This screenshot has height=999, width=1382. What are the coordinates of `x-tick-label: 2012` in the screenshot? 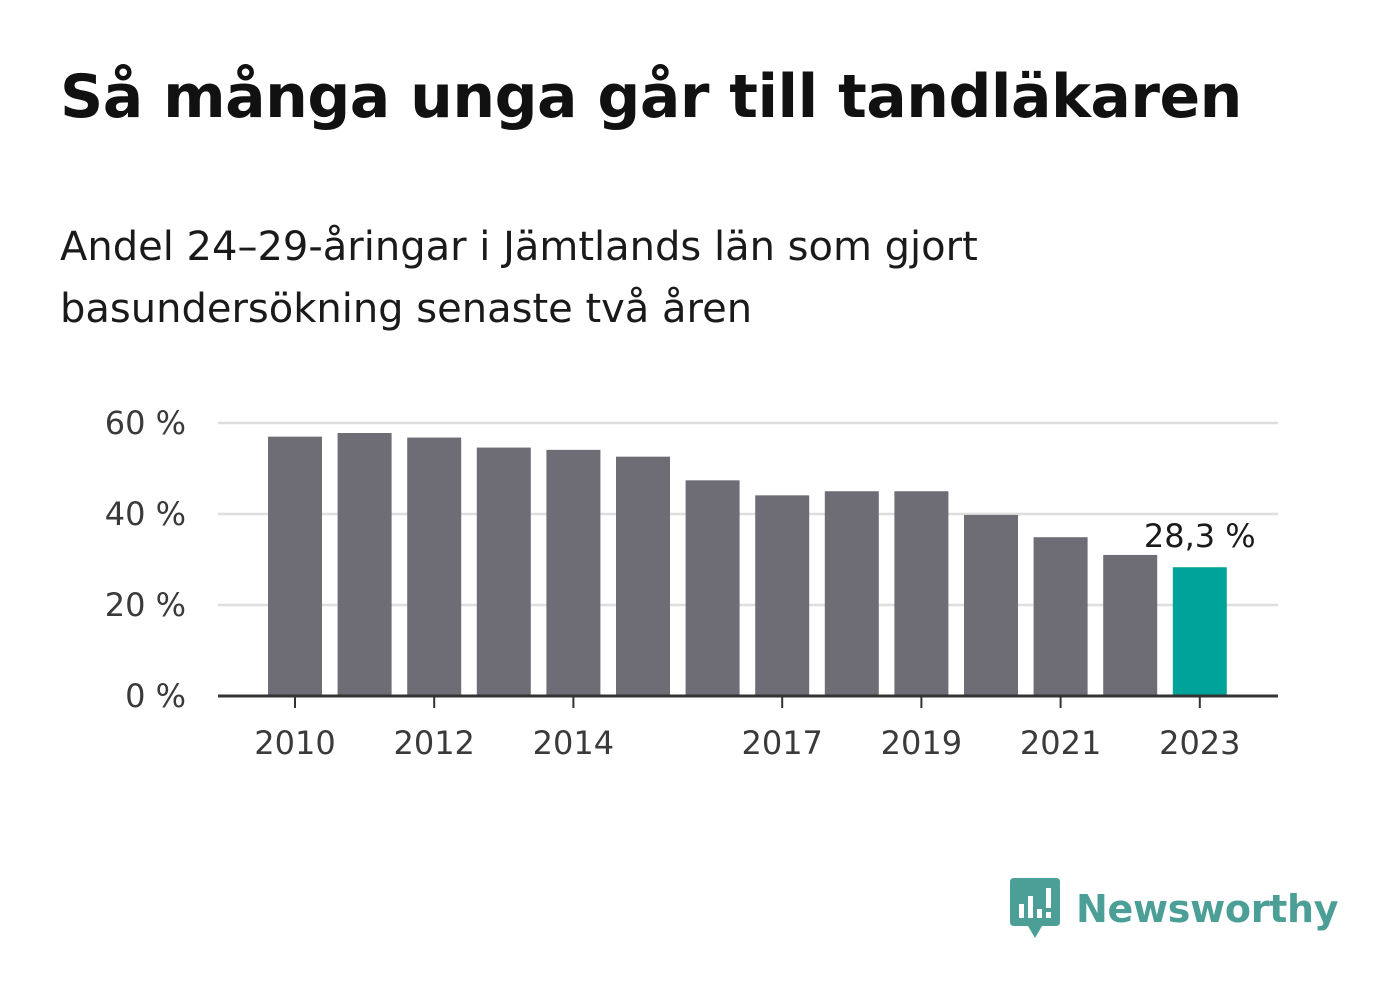 It's located at (433, 743).